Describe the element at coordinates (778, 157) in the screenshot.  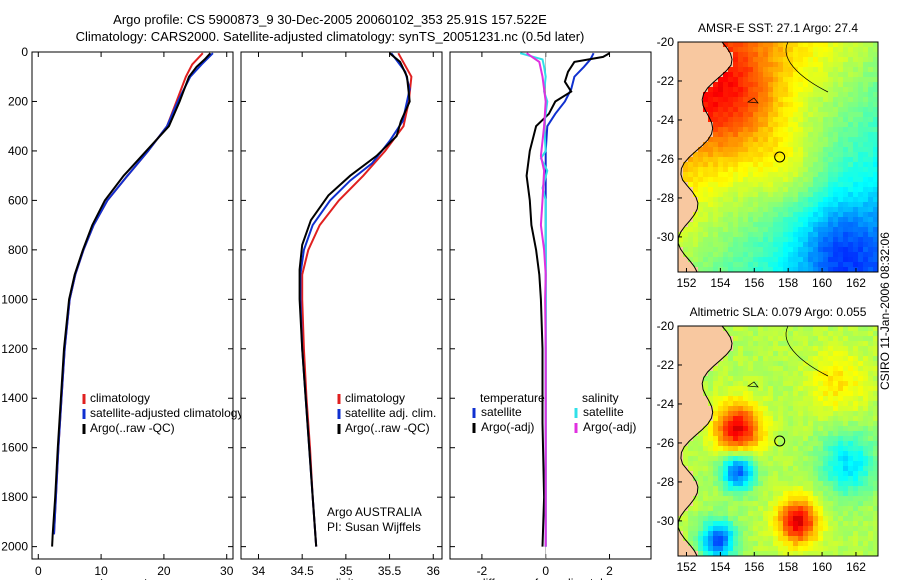
I see `sst-map-frame` at that location.